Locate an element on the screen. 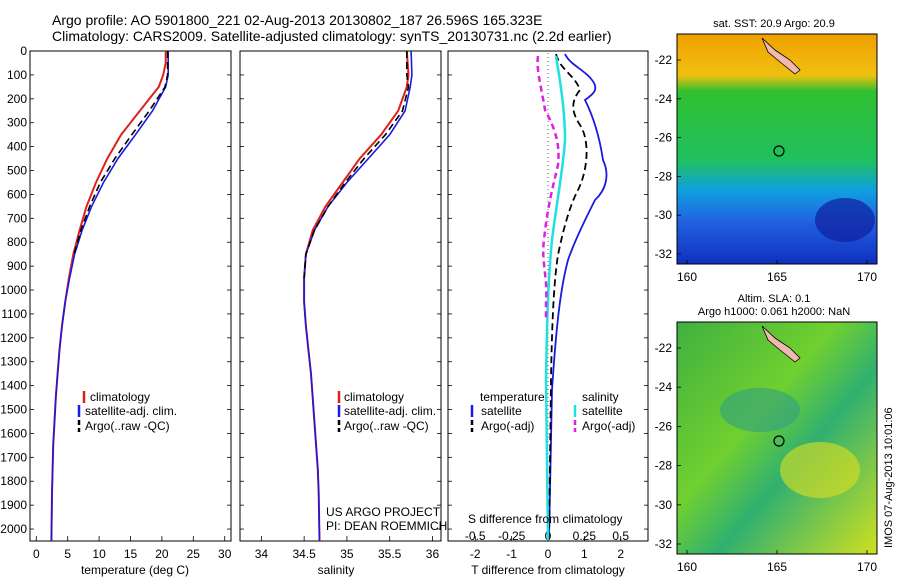  salinity-argo-line is located at coordinates (356, 165).